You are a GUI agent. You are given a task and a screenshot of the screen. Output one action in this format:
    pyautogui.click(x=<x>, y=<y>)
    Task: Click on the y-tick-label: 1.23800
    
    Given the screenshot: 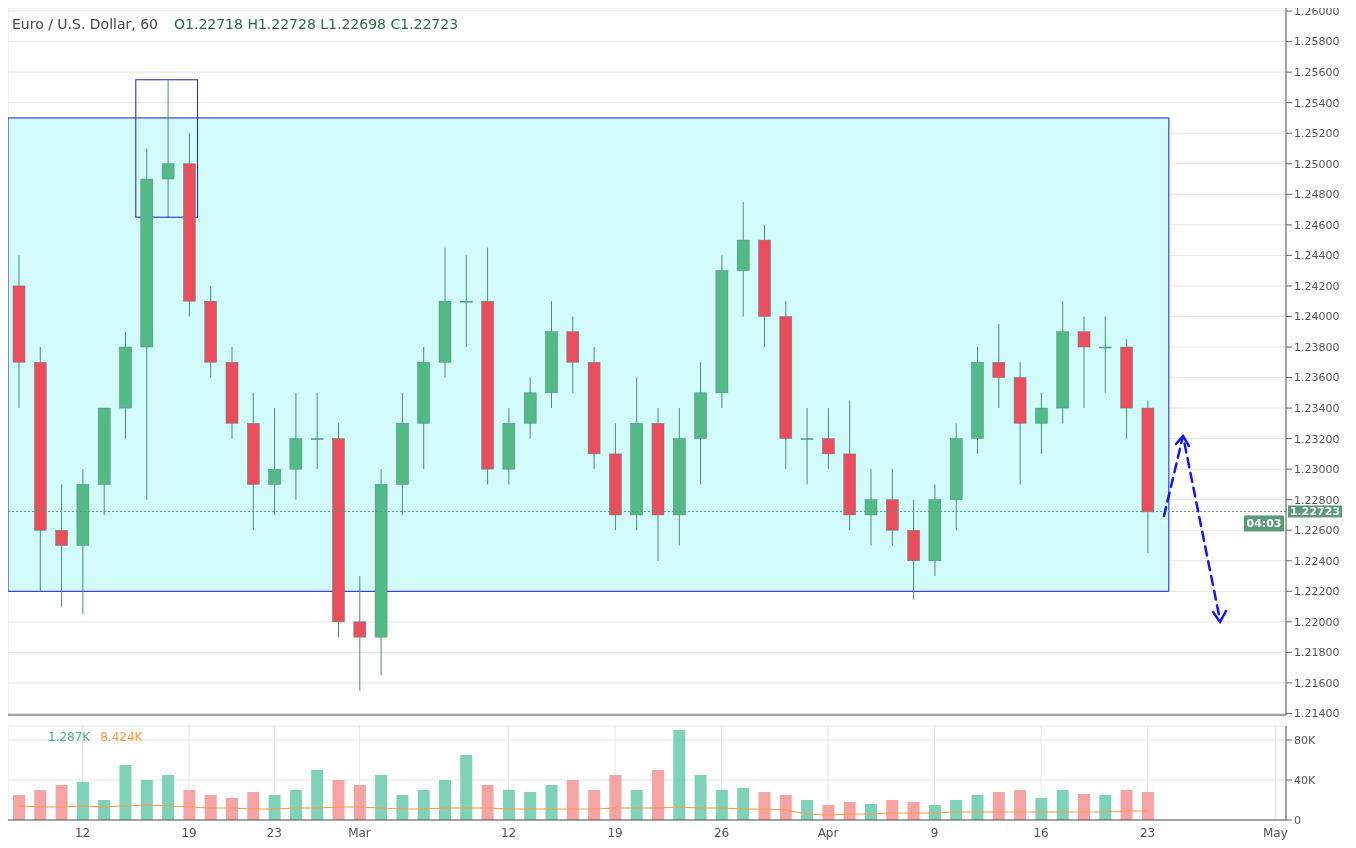 What is the action you would take?
    pyautogui.click(x=1317, y=347)
    